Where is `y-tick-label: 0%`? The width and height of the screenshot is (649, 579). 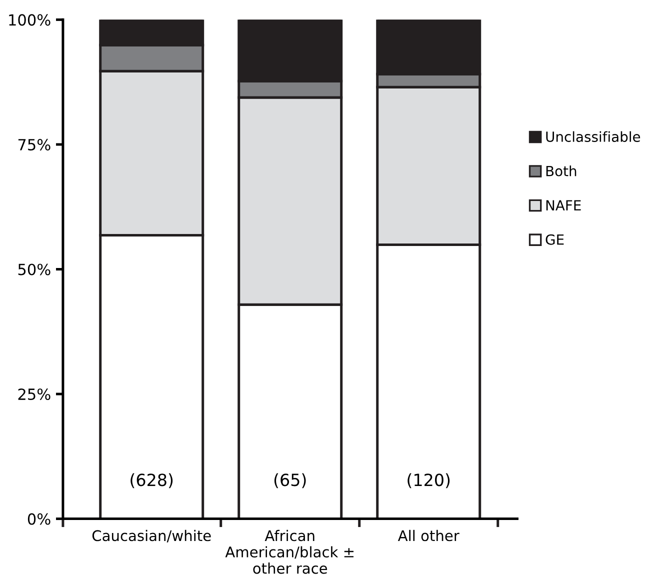
y-tick-label: 0% is located at coordinates (39, 519).